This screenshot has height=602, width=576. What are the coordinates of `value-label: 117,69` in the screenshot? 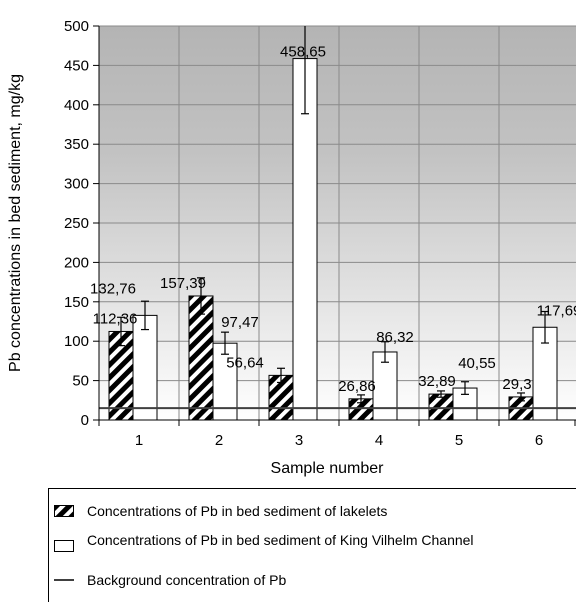 It's located at (556, 310).